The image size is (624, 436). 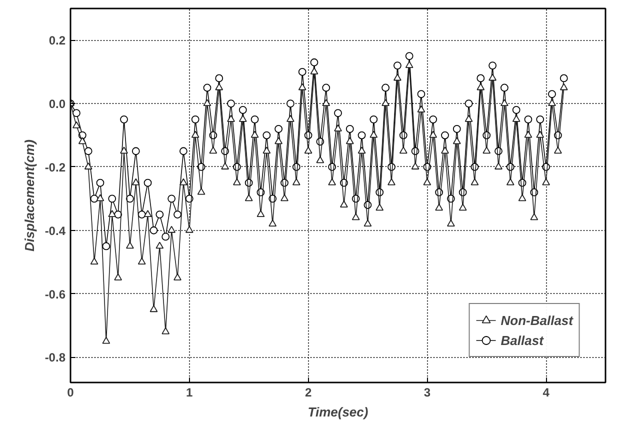 I want to click on x-tick-label: 3, so click(x=427, y=393).